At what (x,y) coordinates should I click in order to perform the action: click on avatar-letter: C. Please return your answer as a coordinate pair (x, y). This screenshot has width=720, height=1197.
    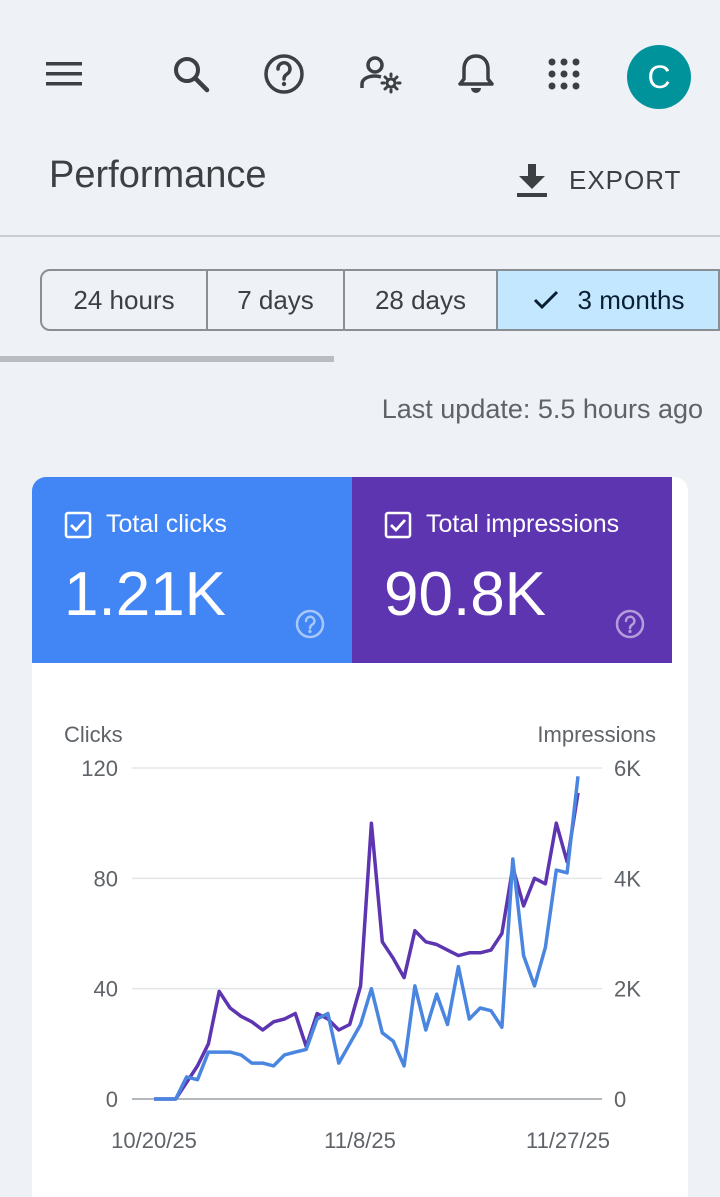
    Looking at the image, I should click on (659, 76).